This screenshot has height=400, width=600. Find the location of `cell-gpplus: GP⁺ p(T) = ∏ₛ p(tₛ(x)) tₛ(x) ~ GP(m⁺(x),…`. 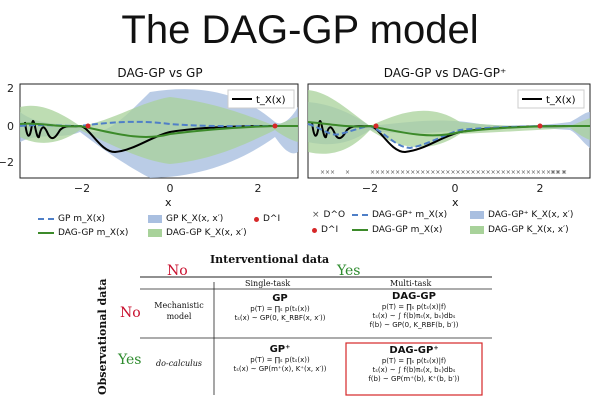

cell-gpplus: GP⁺ p(T) = ∏ₛ p(tₛ(x)) tₛ(x) ~ GP(m⁺(x),… is located at coordinates (280, 359).